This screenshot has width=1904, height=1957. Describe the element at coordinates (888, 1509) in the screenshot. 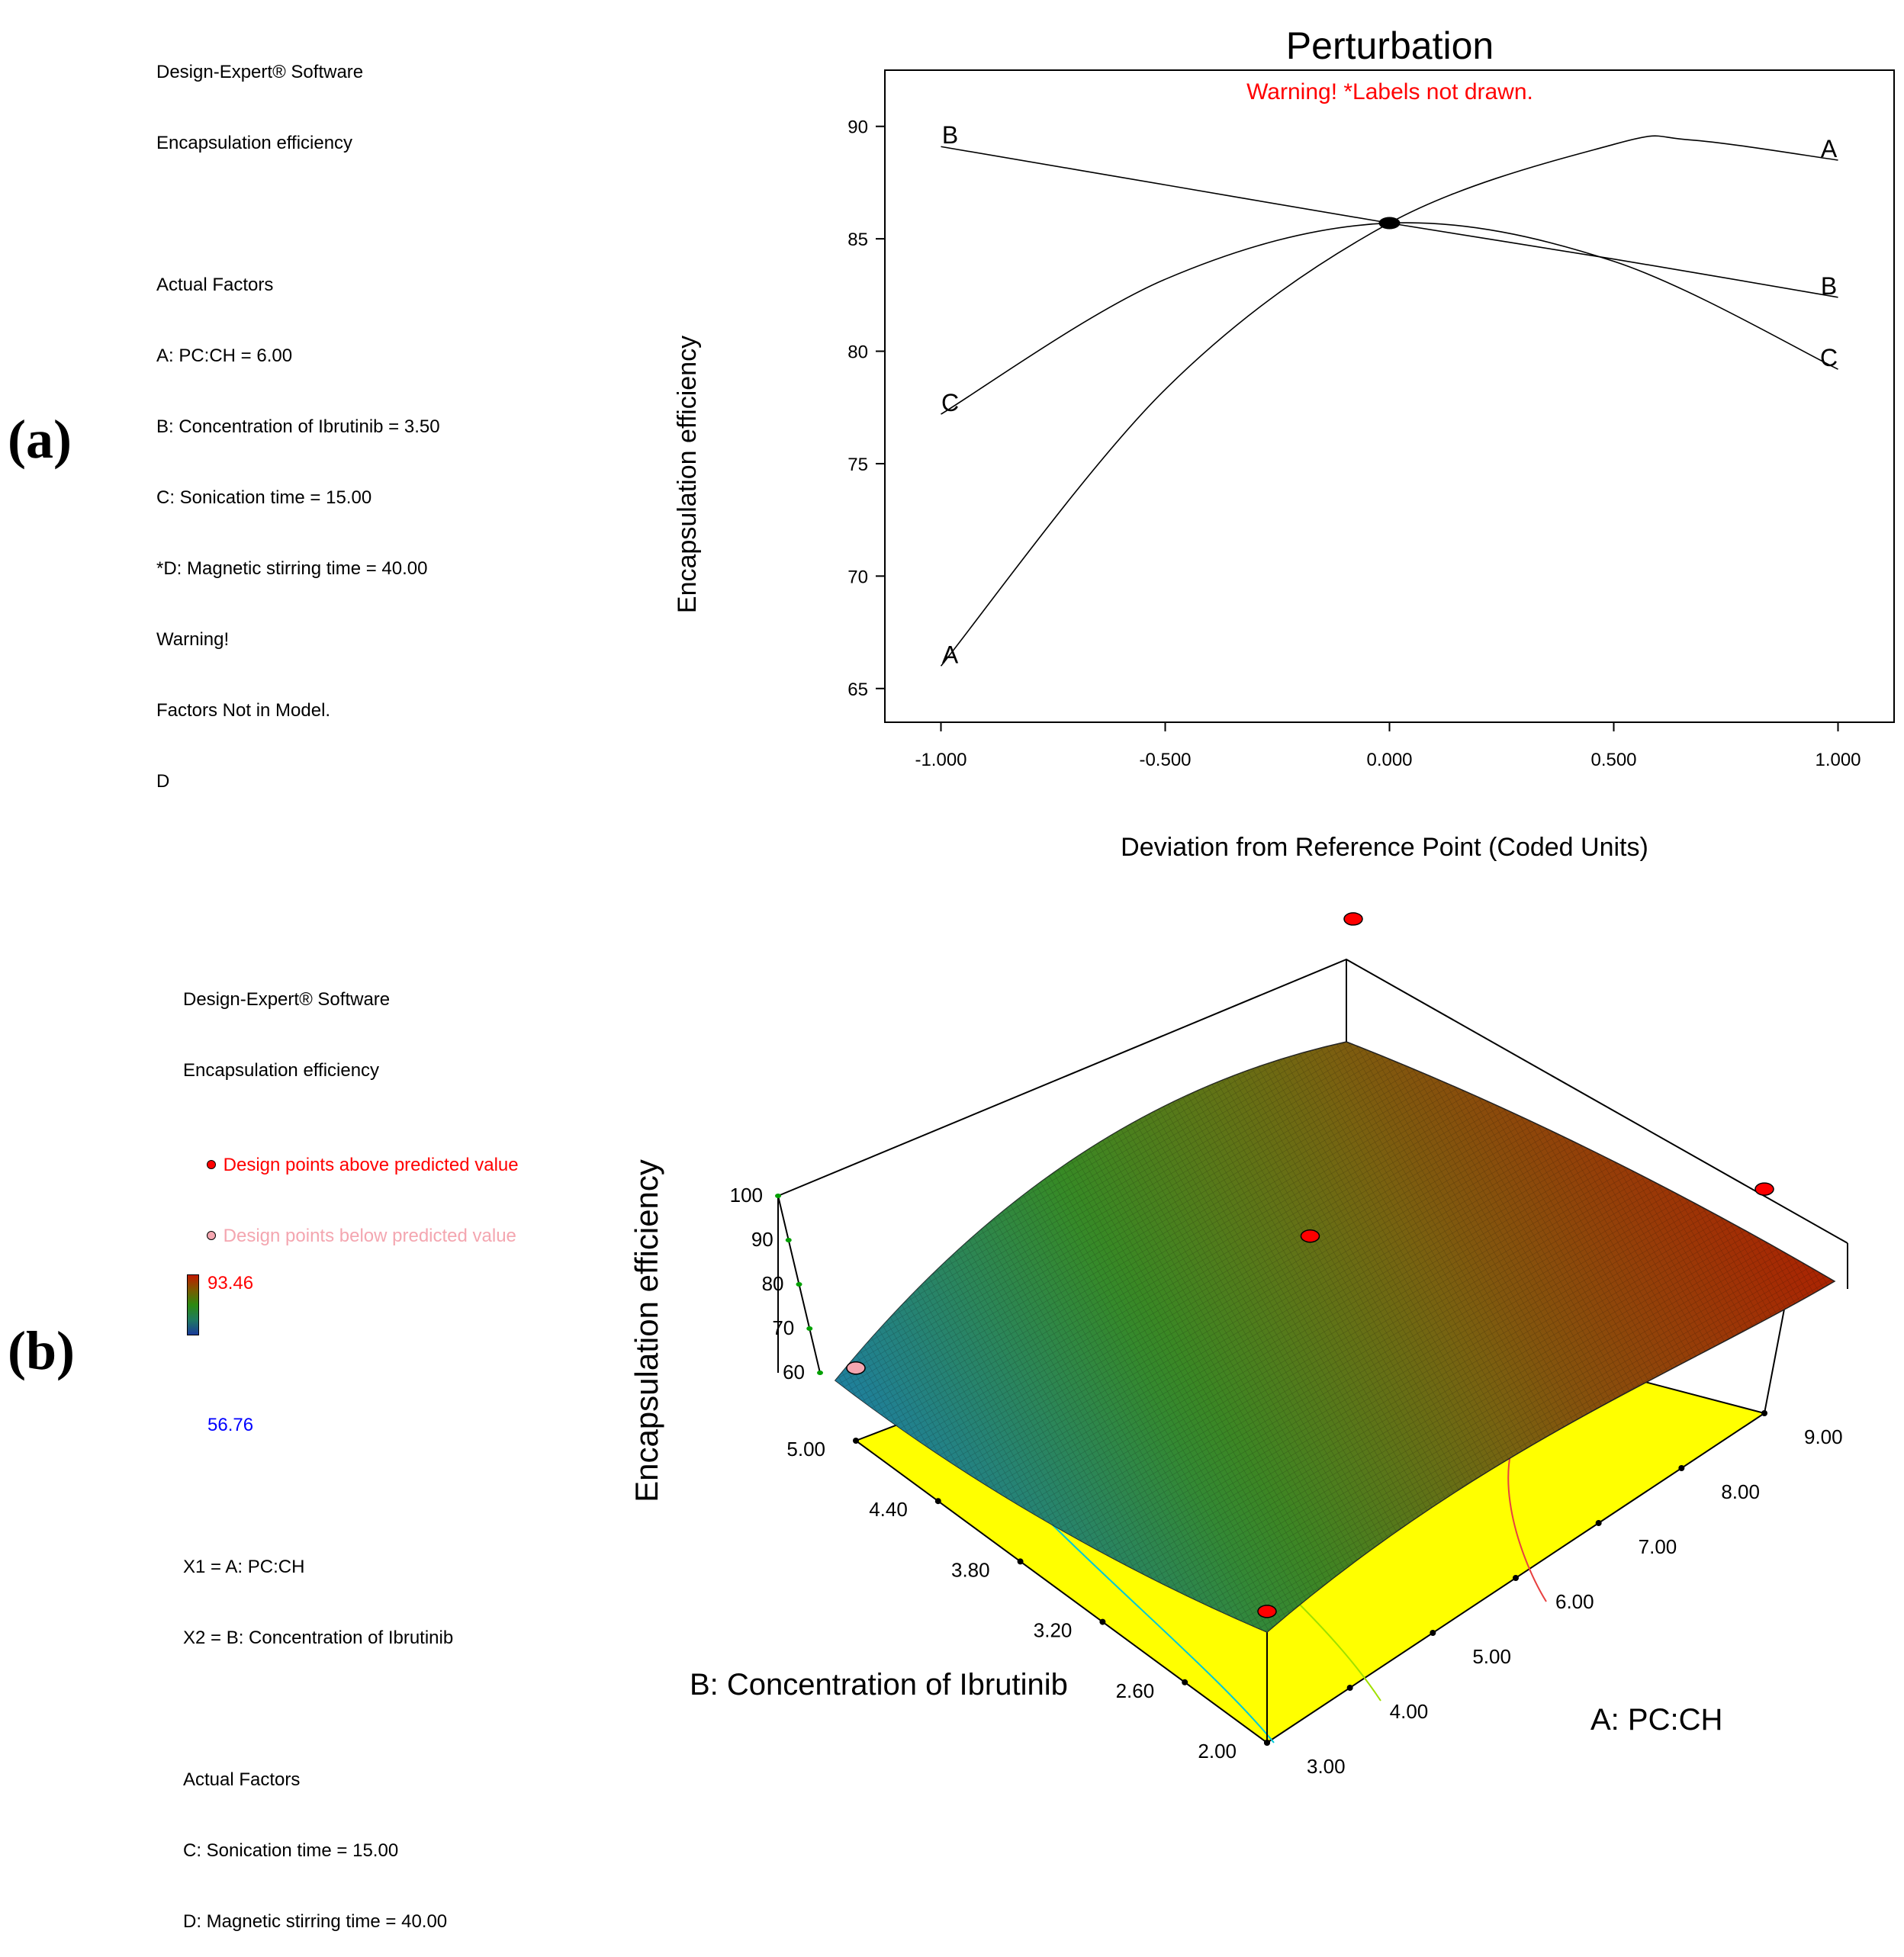

I see `b-tick-label: 4.40` at that location.